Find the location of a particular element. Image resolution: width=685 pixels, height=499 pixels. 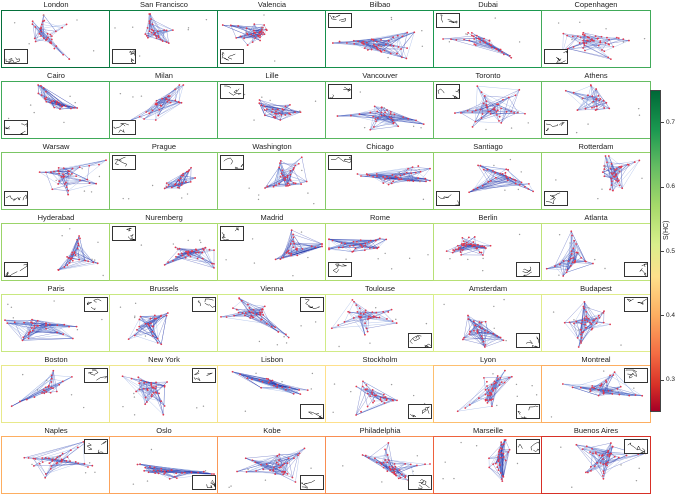

city-name: Copenhagen is located at coordinates (596, 4).